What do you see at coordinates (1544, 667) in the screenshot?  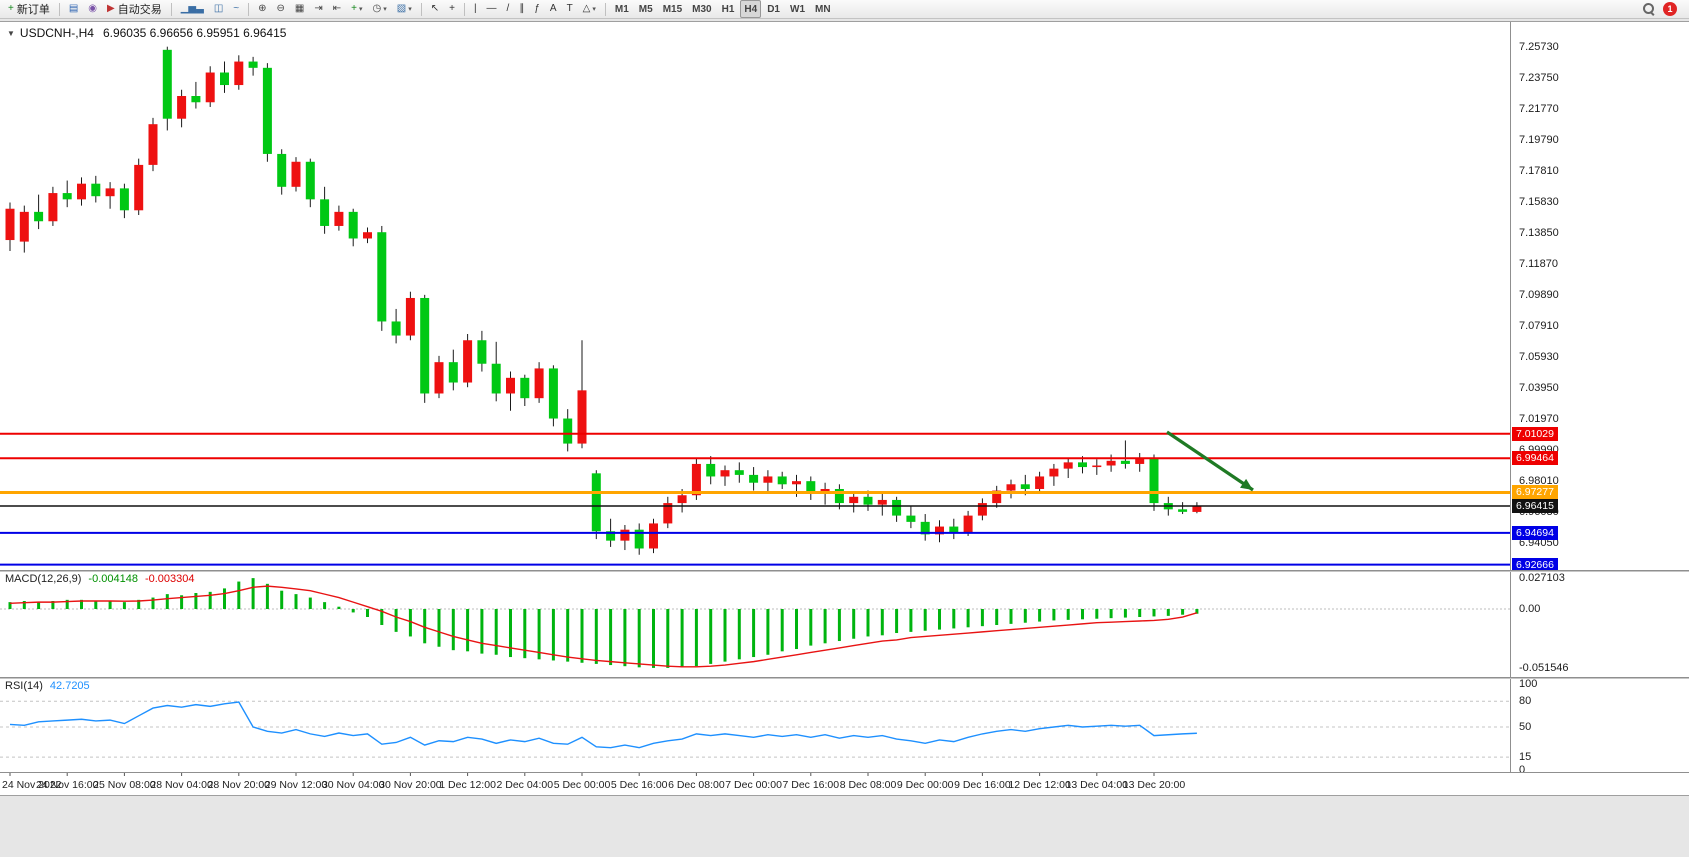 I see `macd-grid-label: -0.051546` at bounding box center [1544, 667].